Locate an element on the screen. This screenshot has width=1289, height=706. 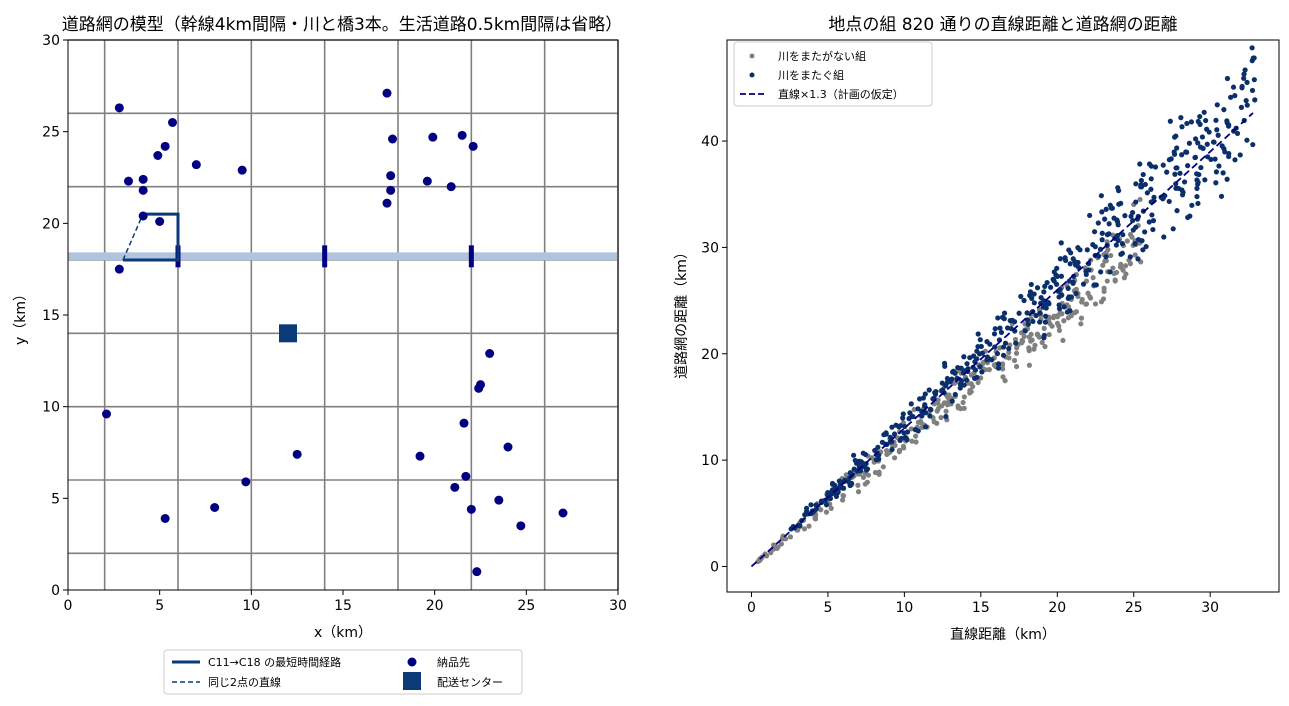
x-tick-label: 25 is located at coordinates (526, 606).